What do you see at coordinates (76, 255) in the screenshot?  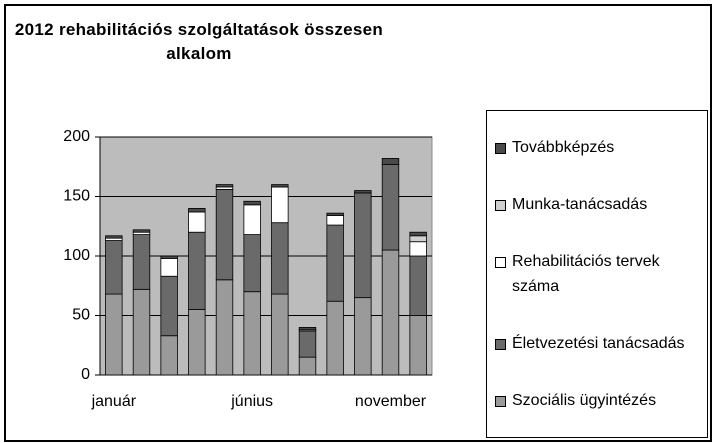 I see `y-tick-label: 100` at bounding box center [76, 255].